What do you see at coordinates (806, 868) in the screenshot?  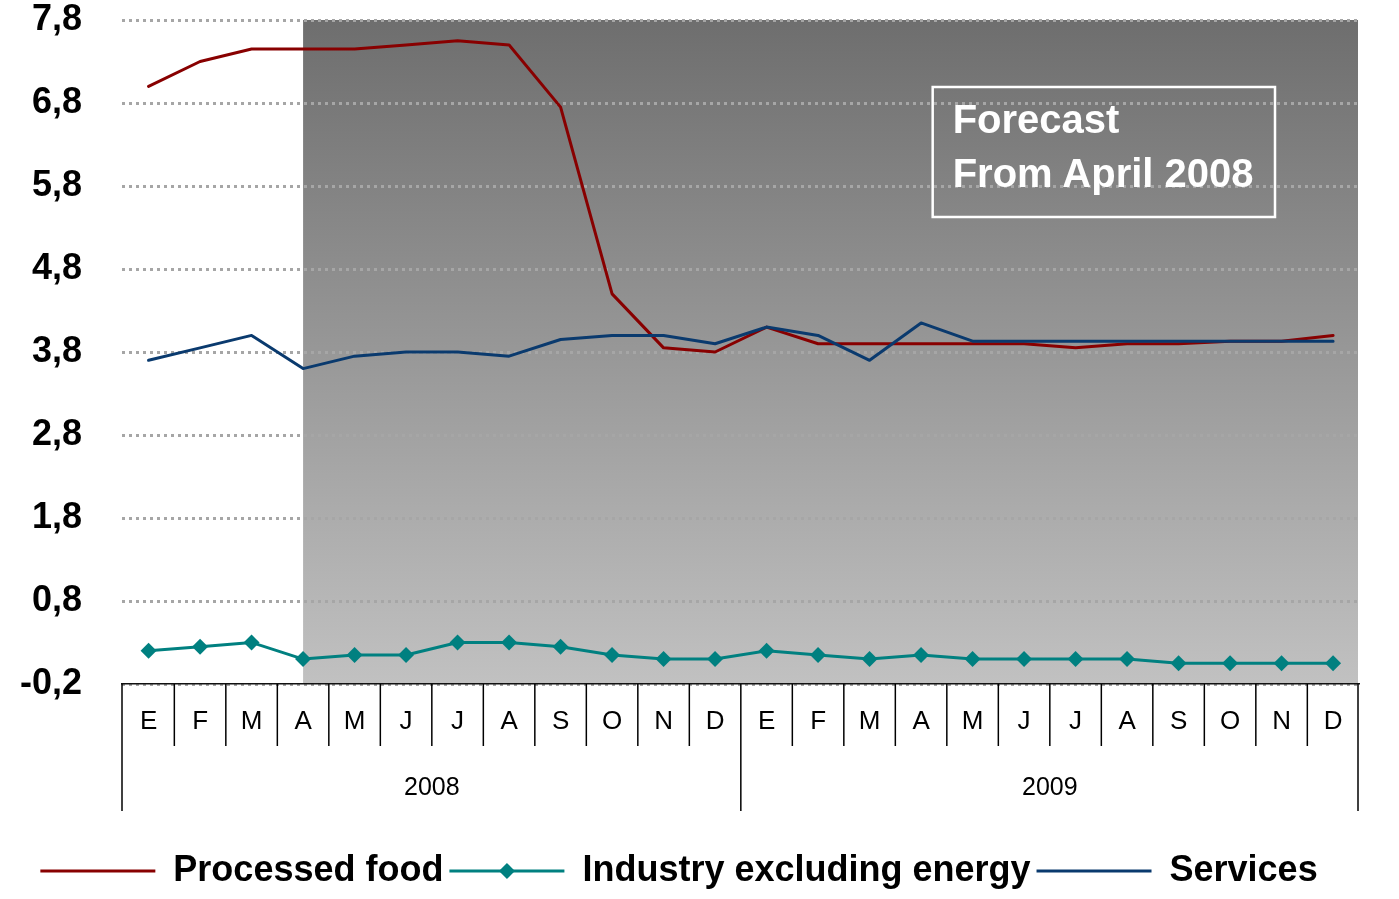 I see `legend-label: Industry excluding energy` at bounding box center [806, 868].